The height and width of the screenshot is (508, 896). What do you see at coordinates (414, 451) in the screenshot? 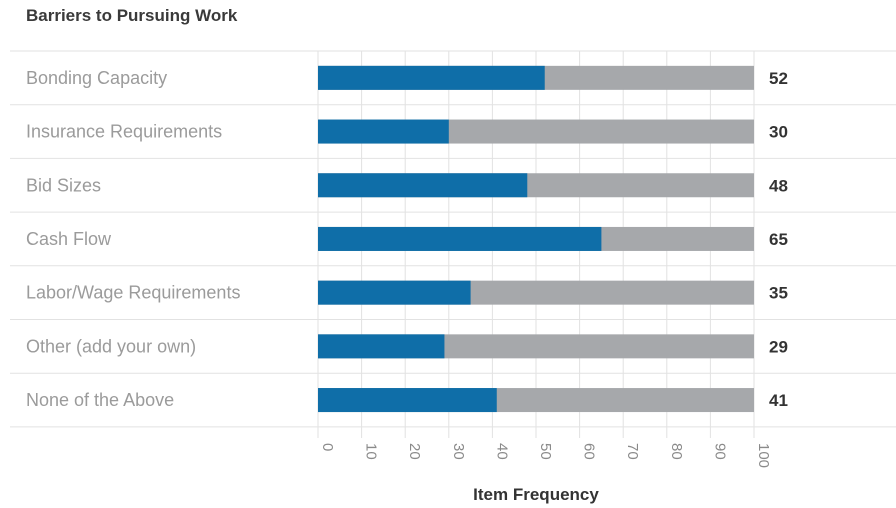
I see `x-tick-label: 20` at bounding box center [414, 451].